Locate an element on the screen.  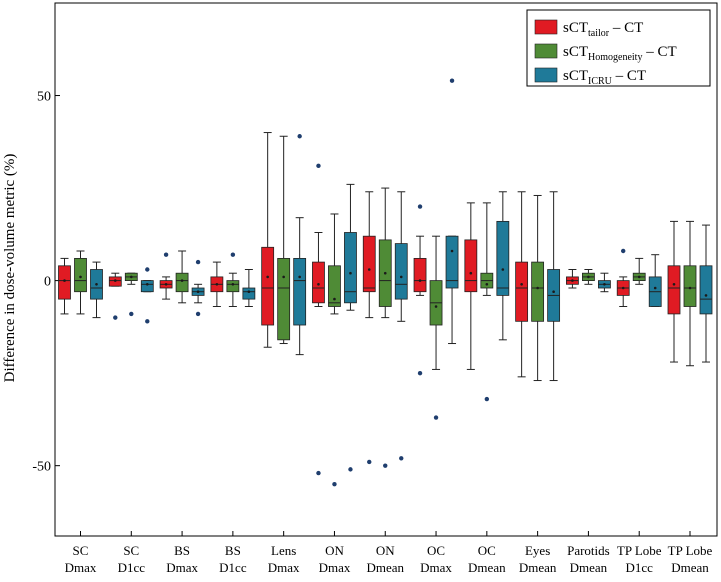
legend-label-1: sCTHomogeneity – CT is located at coordinates (620, 53).